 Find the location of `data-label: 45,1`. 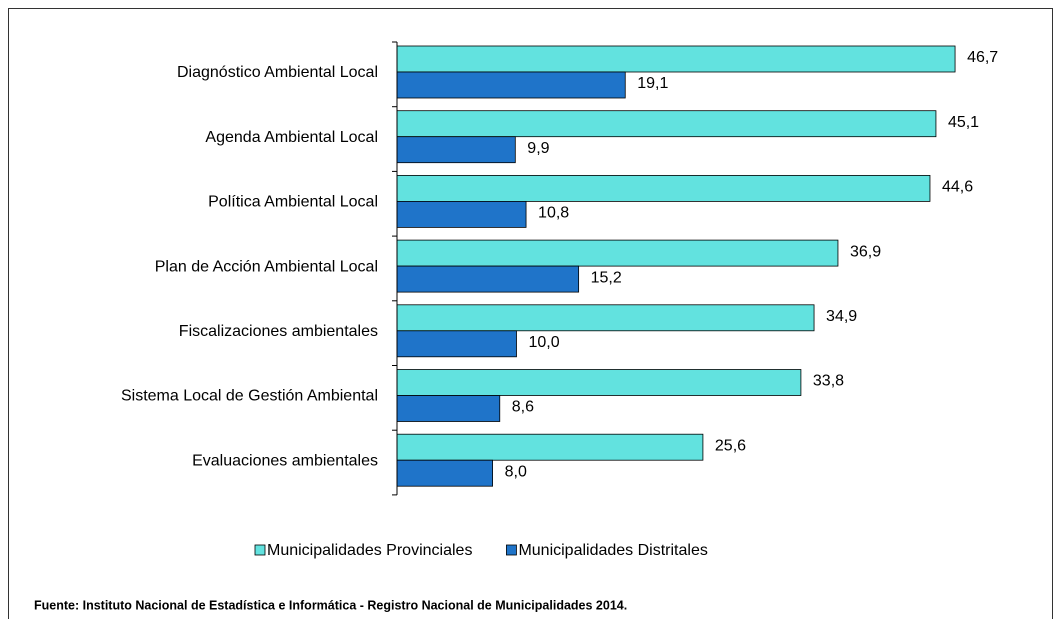

data-label: 45,1 is located at coordinates (963, 122).